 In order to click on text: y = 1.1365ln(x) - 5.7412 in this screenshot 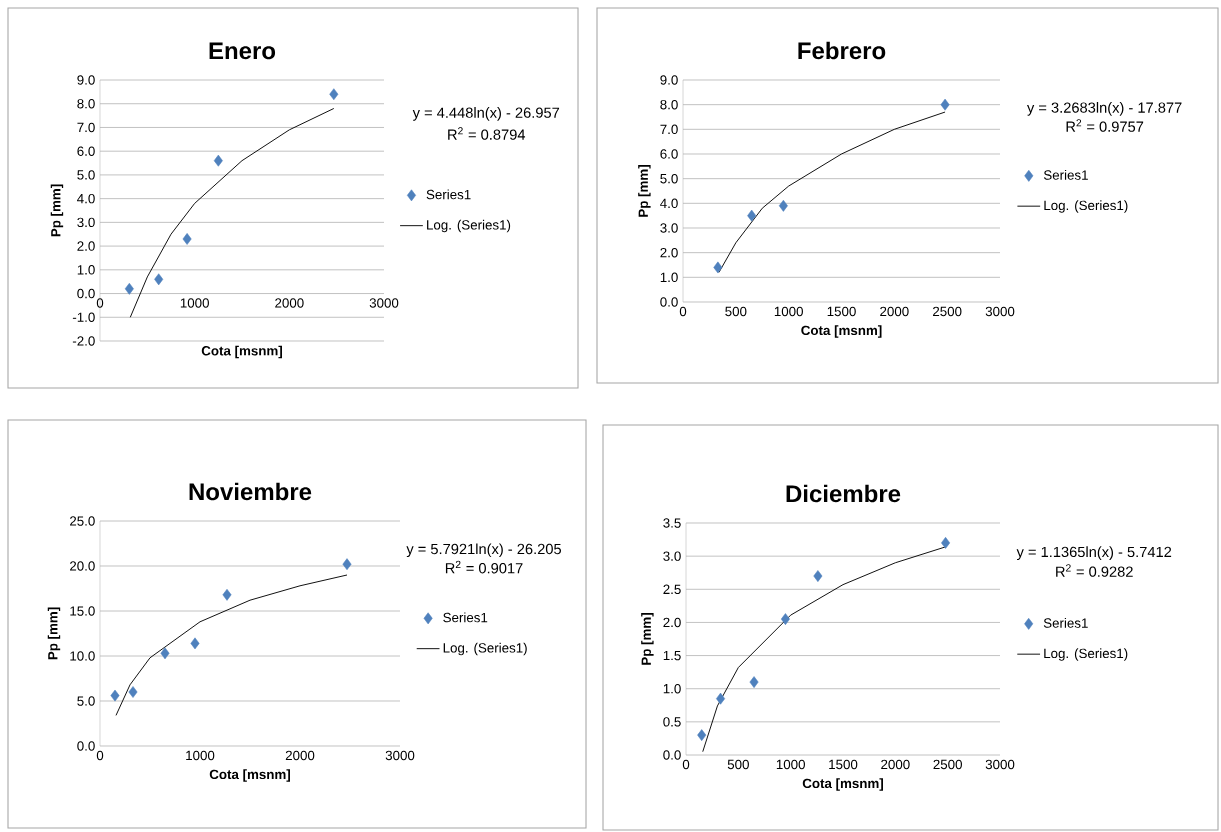, I will do `click(1094, 553)`.